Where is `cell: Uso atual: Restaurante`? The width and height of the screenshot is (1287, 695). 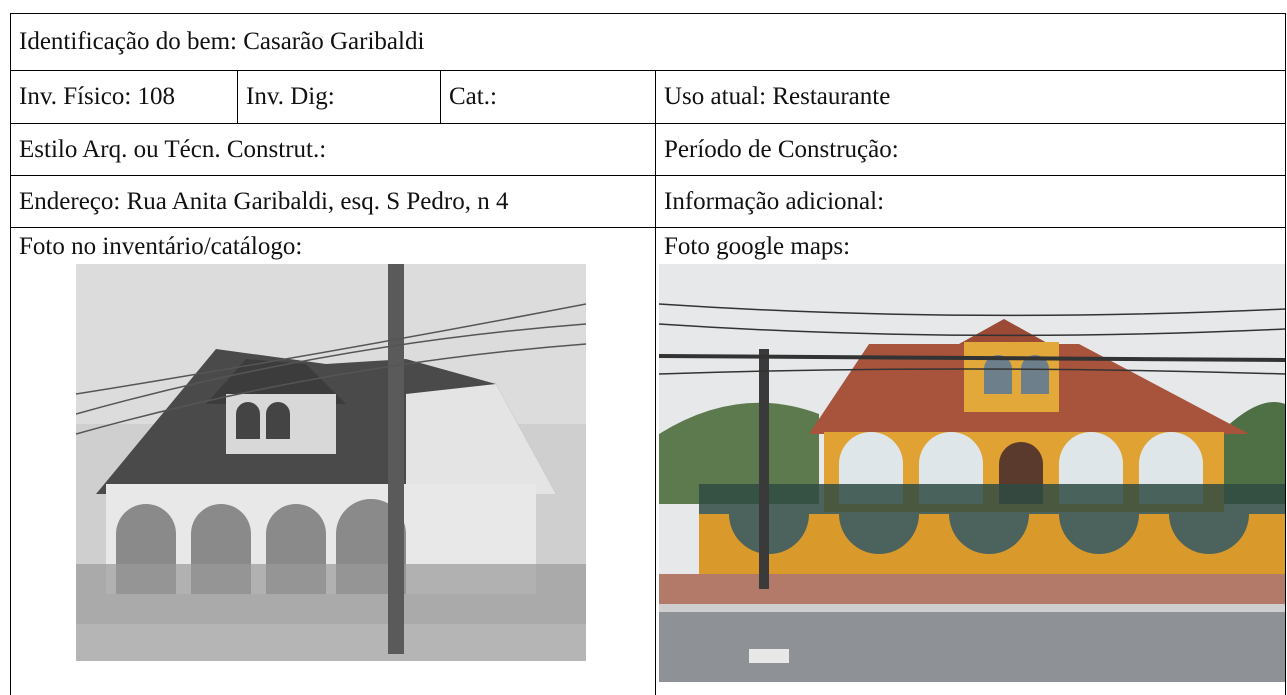
cell: Uso atual: Restaurante is located at coordinates (970, 96).